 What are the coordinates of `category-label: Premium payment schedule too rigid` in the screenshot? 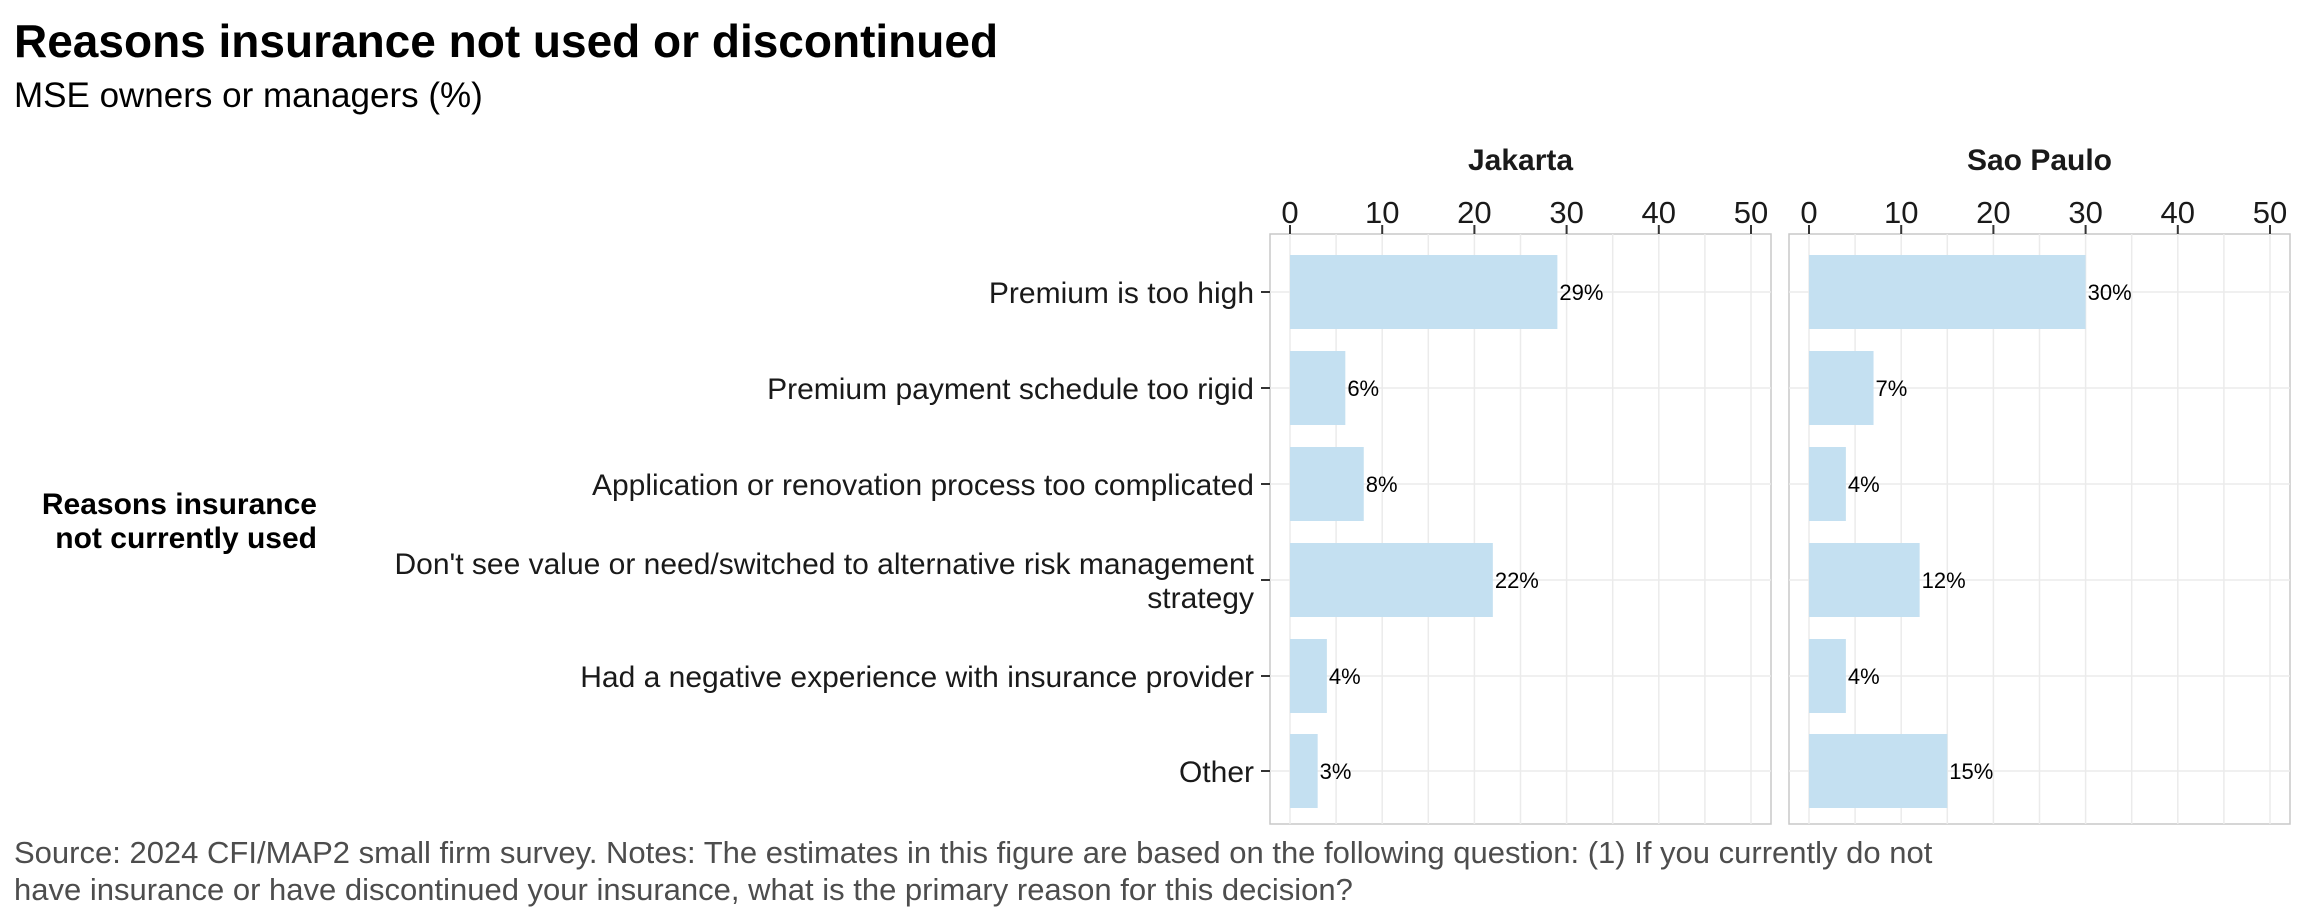 It's located at (1010, 389).